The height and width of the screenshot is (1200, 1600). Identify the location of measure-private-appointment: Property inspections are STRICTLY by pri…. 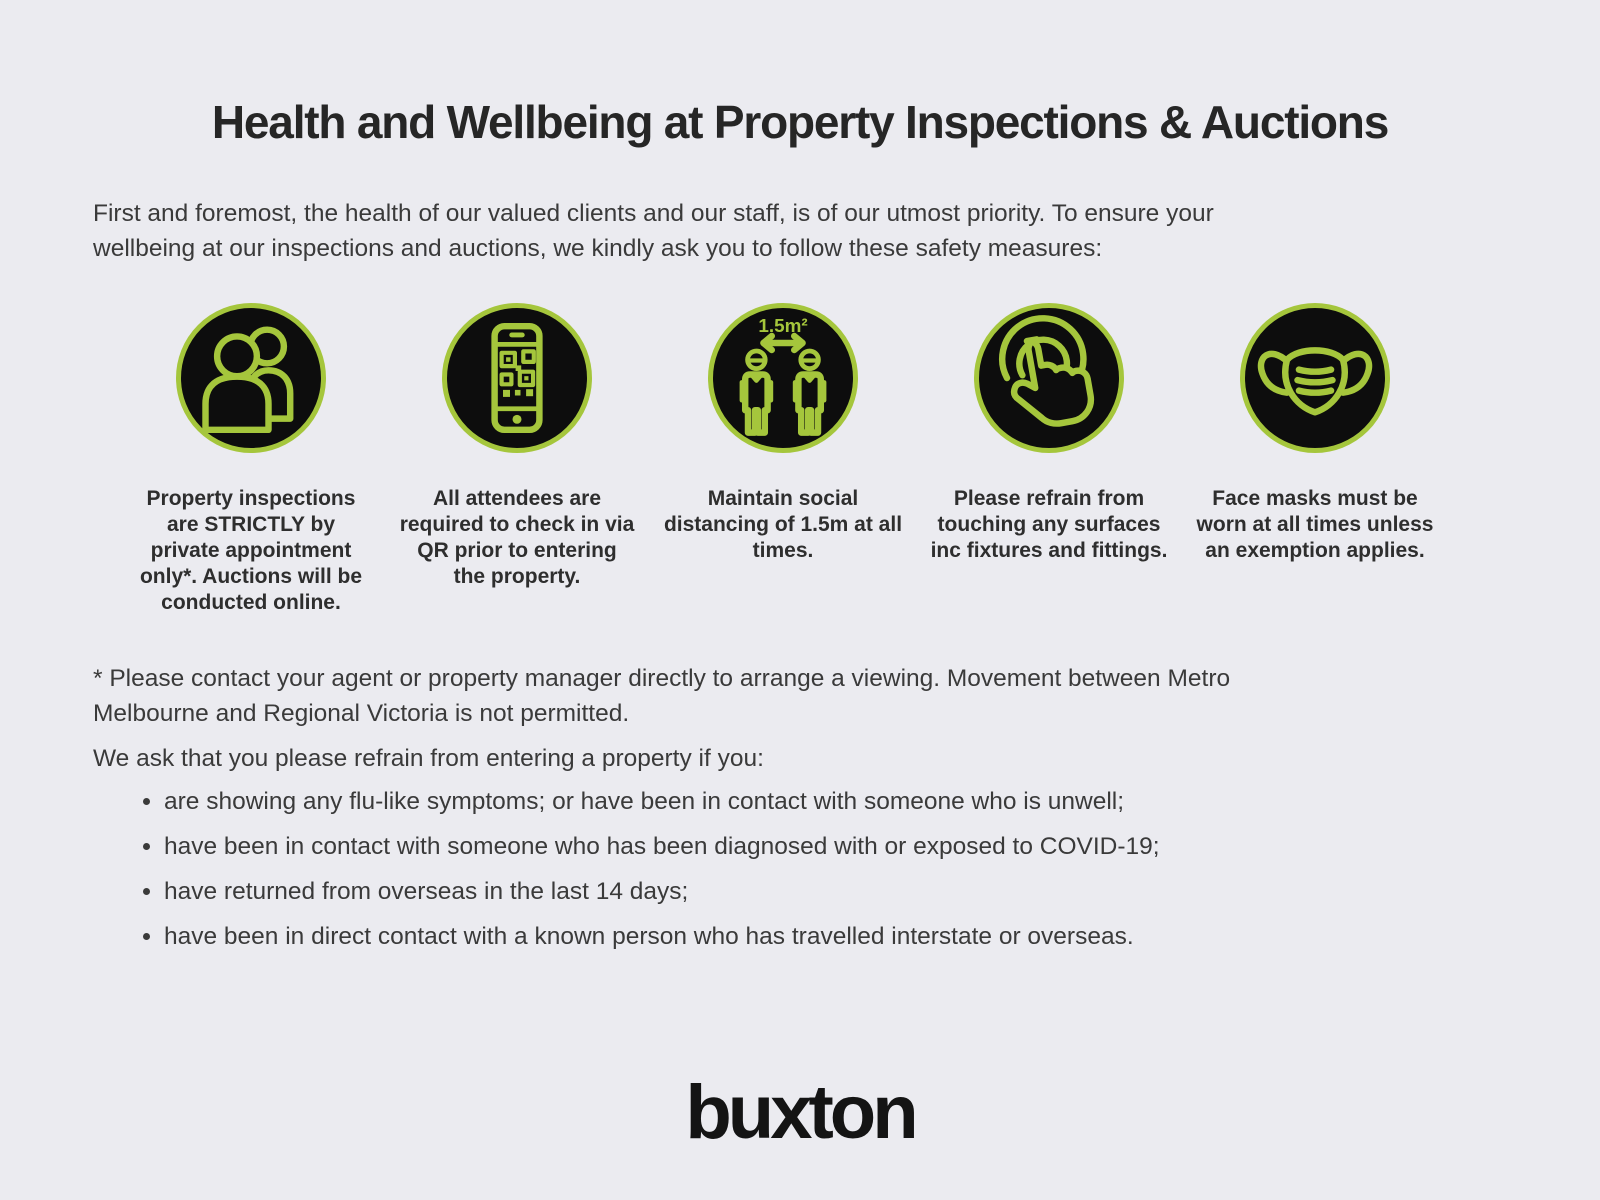
(251, 459).